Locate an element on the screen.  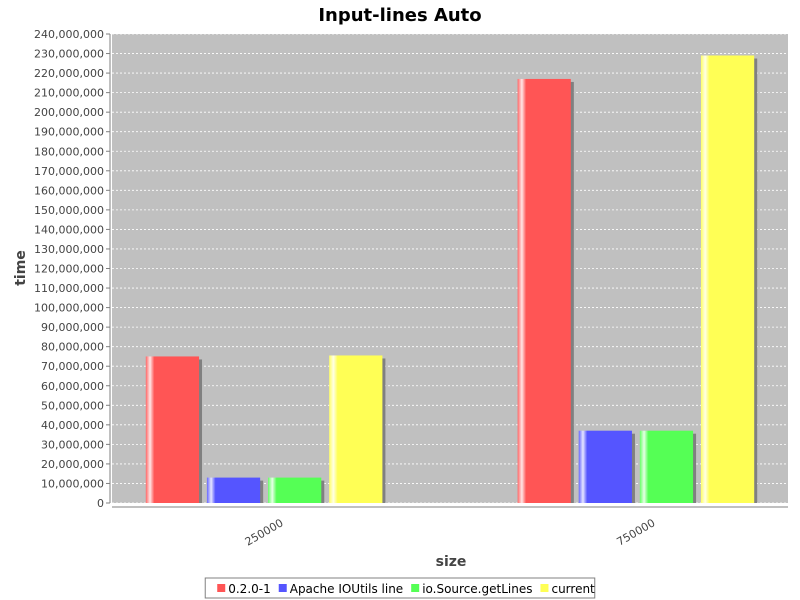
y-tick-label: 0 is located at coordinates (100, 503).